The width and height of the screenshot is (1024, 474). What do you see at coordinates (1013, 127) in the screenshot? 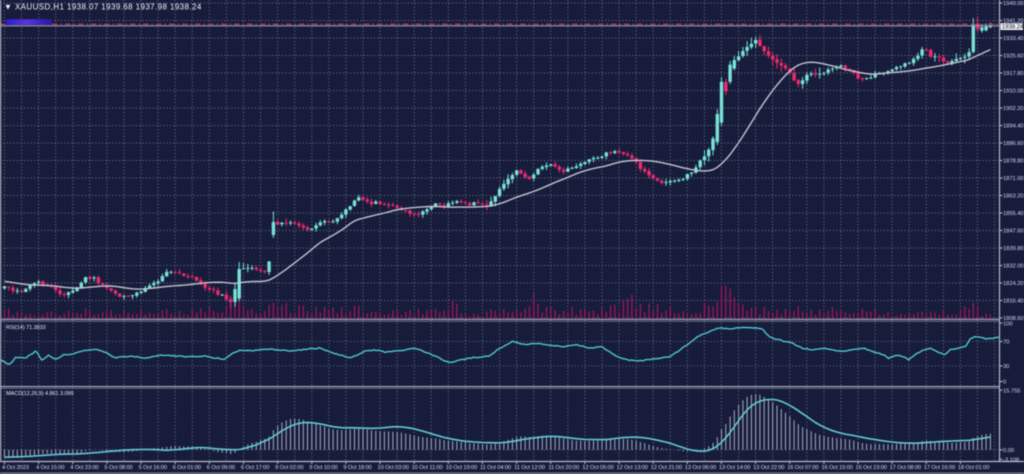
I see `svg-text: 1894.40` at bounding box center [1013, 127].